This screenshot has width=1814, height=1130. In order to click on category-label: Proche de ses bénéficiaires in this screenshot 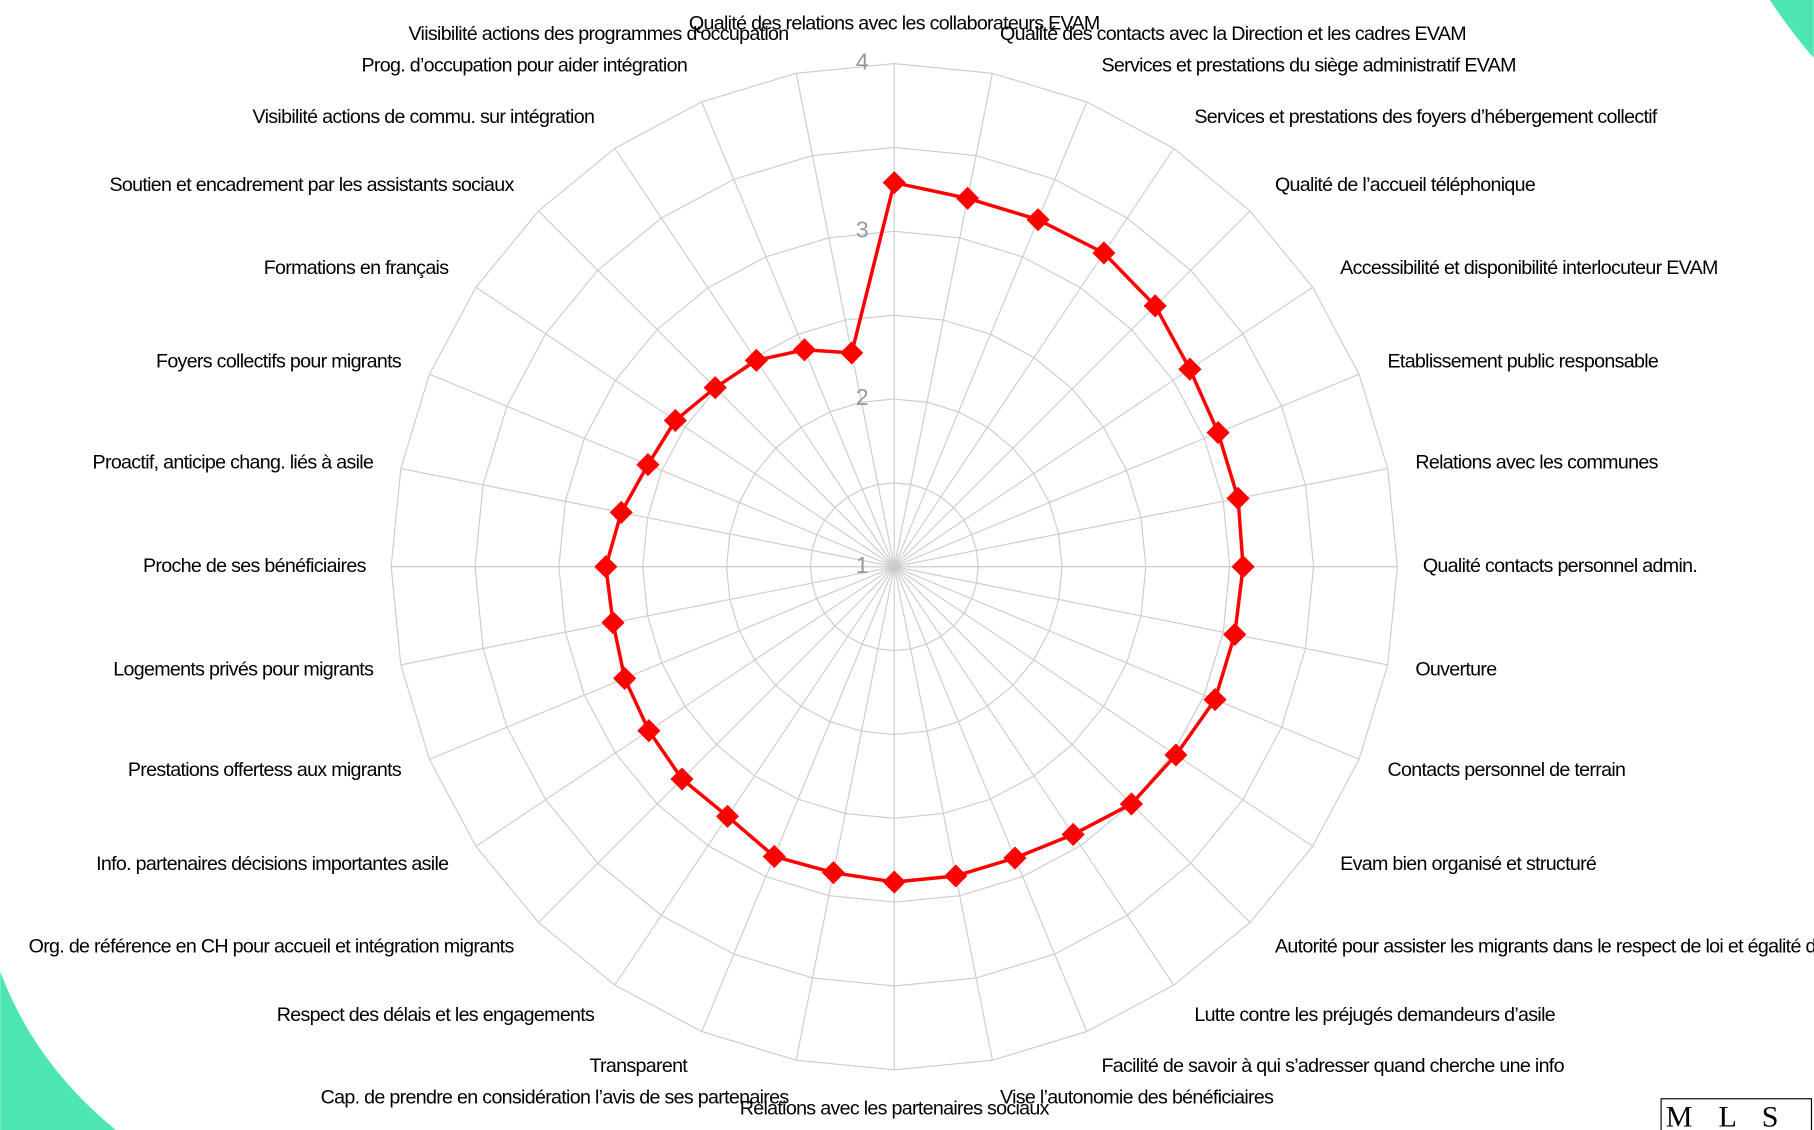, I will do `click(255, 566)`.